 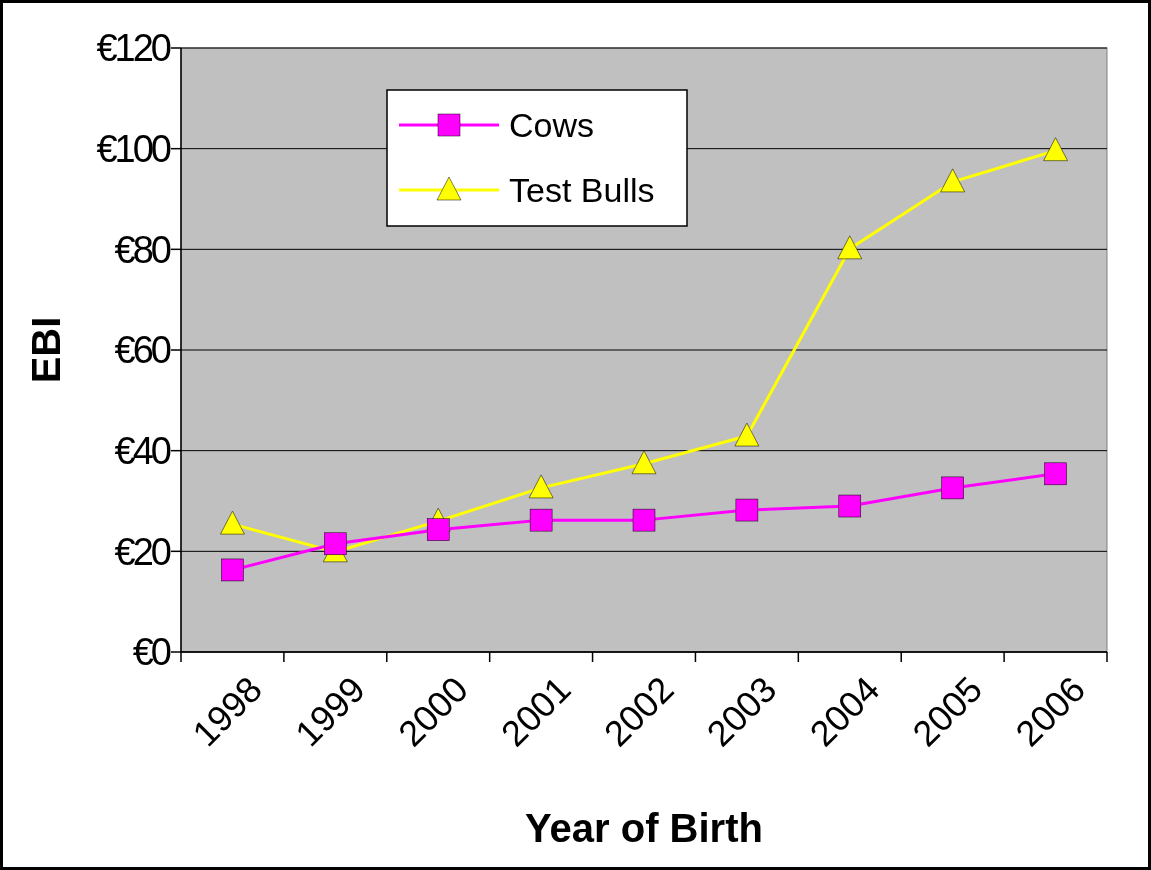 I want to click on x-axis-title: Year of Birth, so click(x=644, y=828).